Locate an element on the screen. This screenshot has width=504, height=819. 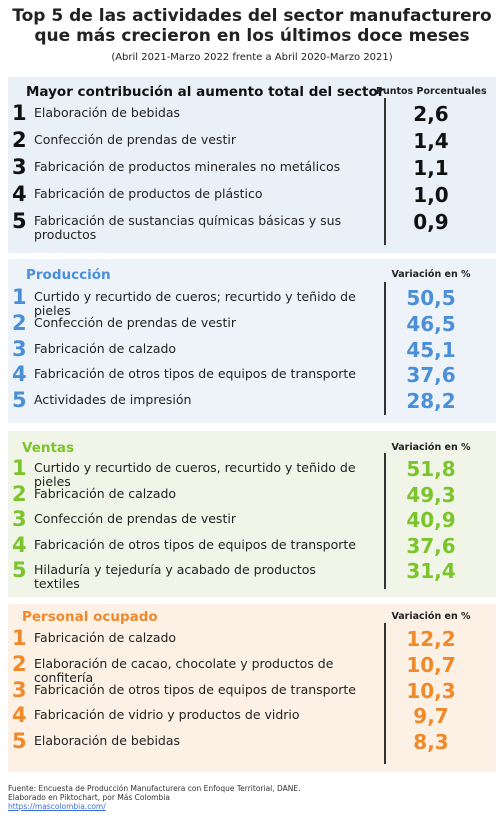
value: 0,9 is located at coordinates (431, 222).